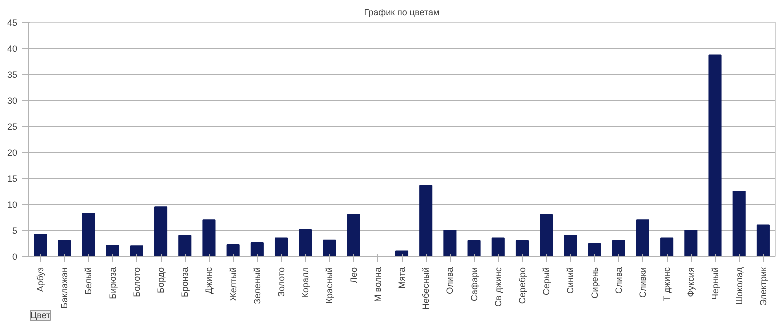  Describe the element at coordinates (15, 257) in the screenshot. I see `y-tick-label: 0` at that location.